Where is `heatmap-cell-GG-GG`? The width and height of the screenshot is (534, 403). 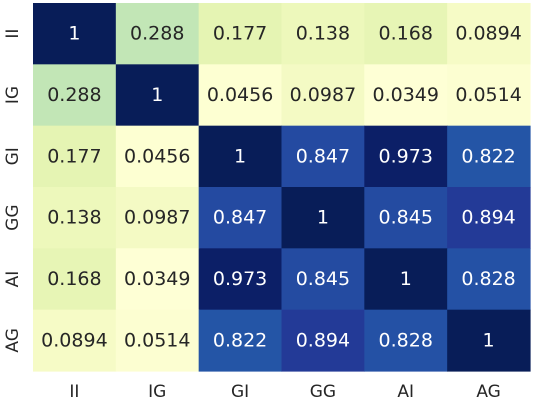 heatmap-cell-GG-GG is located at coordinates (323, 218).